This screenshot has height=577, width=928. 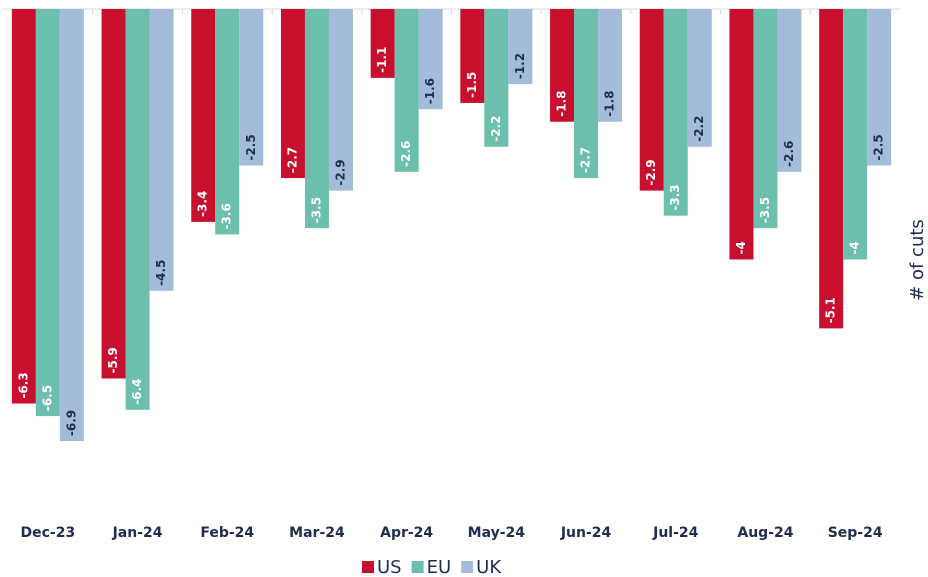 What do you see at coordinates (520, 66) in the screenshot?
I see `data-label: -1.2` at bounding box center [520, 66].